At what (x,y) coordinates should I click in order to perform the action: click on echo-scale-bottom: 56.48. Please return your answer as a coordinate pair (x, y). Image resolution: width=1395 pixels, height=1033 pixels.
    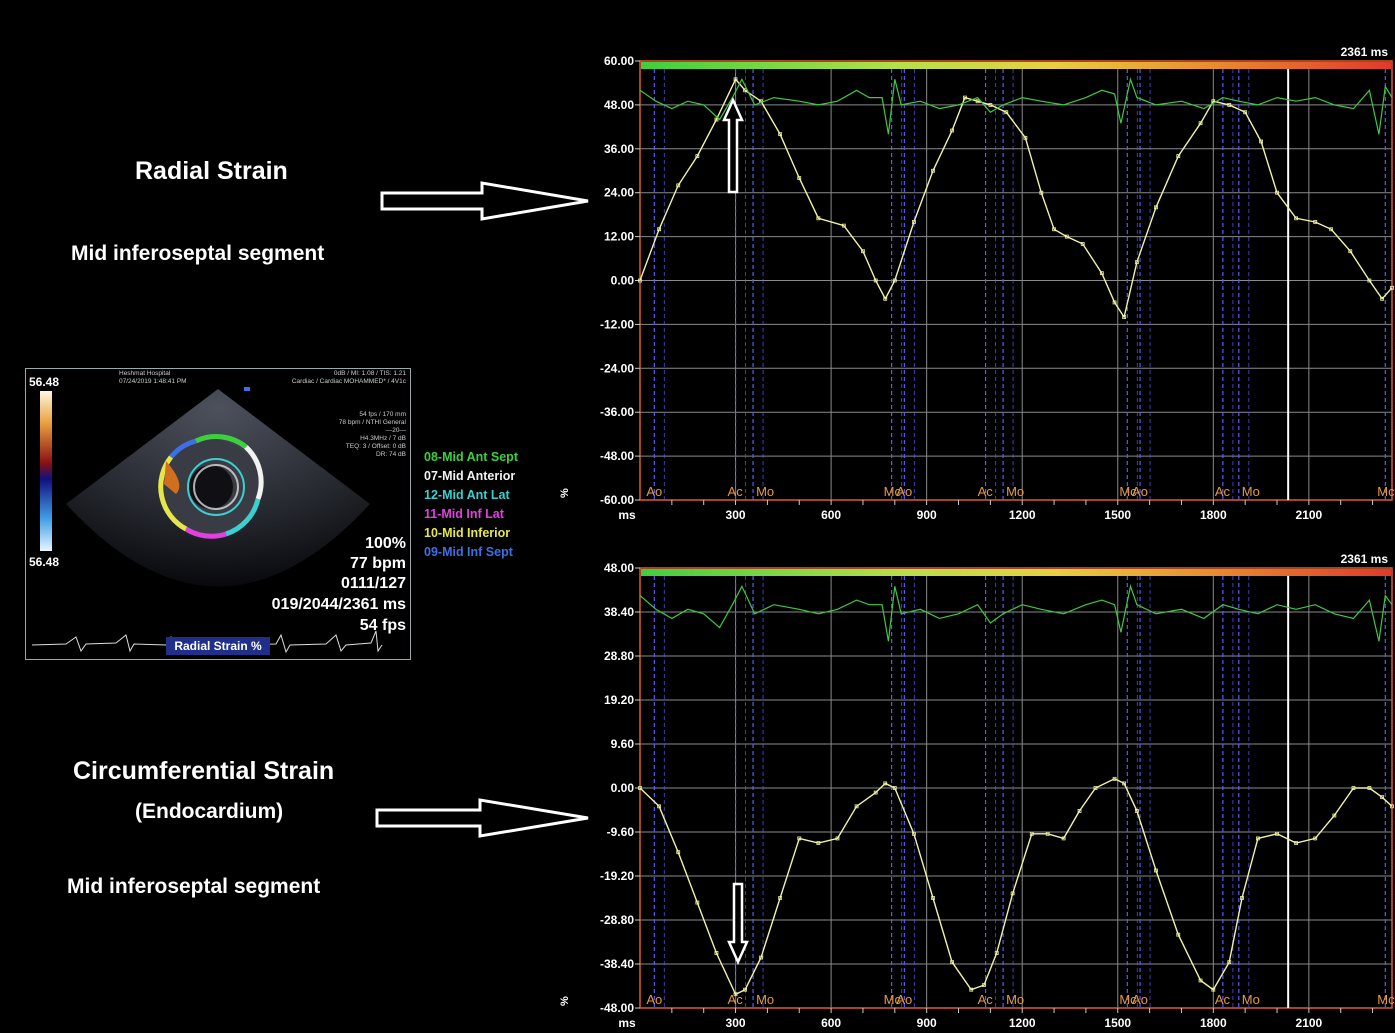
    Looking at the image, I should click on (44, 562).